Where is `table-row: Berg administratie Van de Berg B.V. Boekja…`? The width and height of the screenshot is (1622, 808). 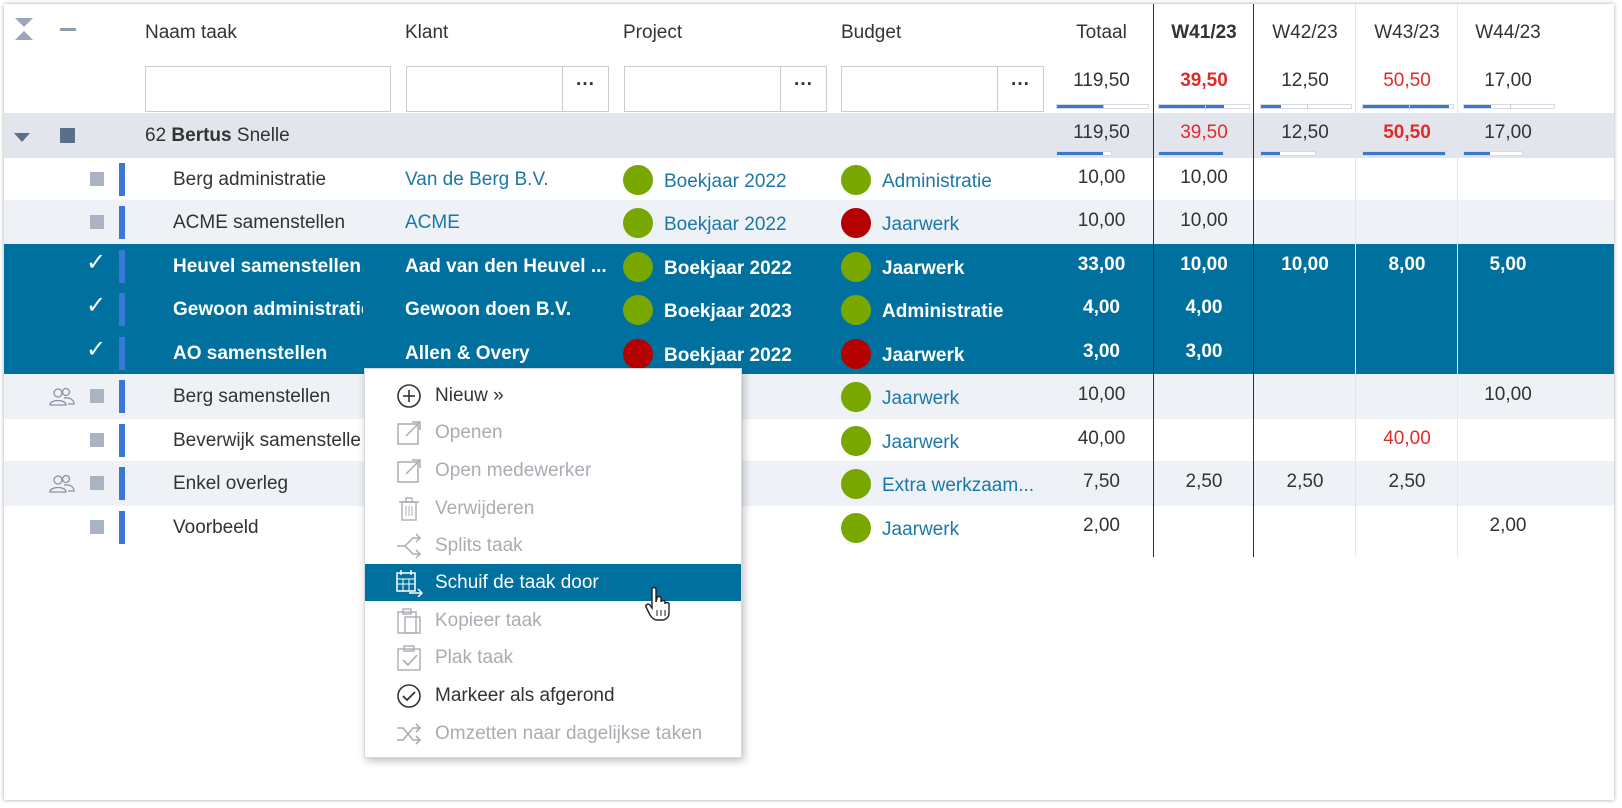 table-row: Berg administratie Van de Berg B.V. Boekja… is located at coordinates (809, 179).